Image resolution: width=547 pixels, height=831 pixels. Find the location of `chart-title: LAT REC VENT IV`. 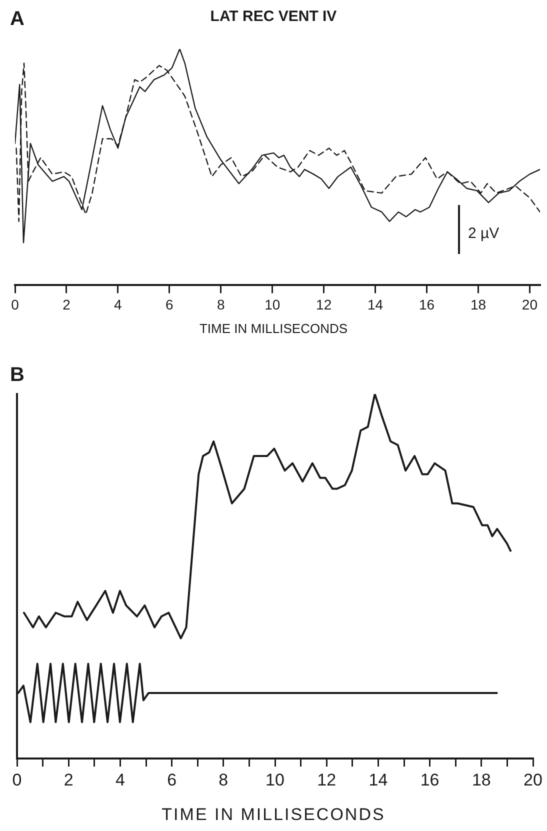

chart-title: LAT REC VENT IV is located at coordinates (273, 16).